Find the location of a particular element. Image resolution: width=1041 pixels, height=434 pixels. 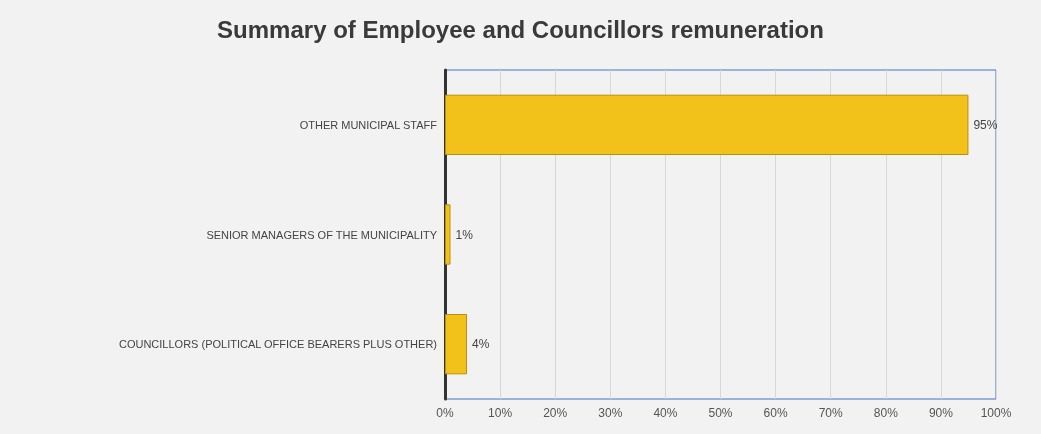

x-tick-label: 100% is located at coordinates (996, 413).